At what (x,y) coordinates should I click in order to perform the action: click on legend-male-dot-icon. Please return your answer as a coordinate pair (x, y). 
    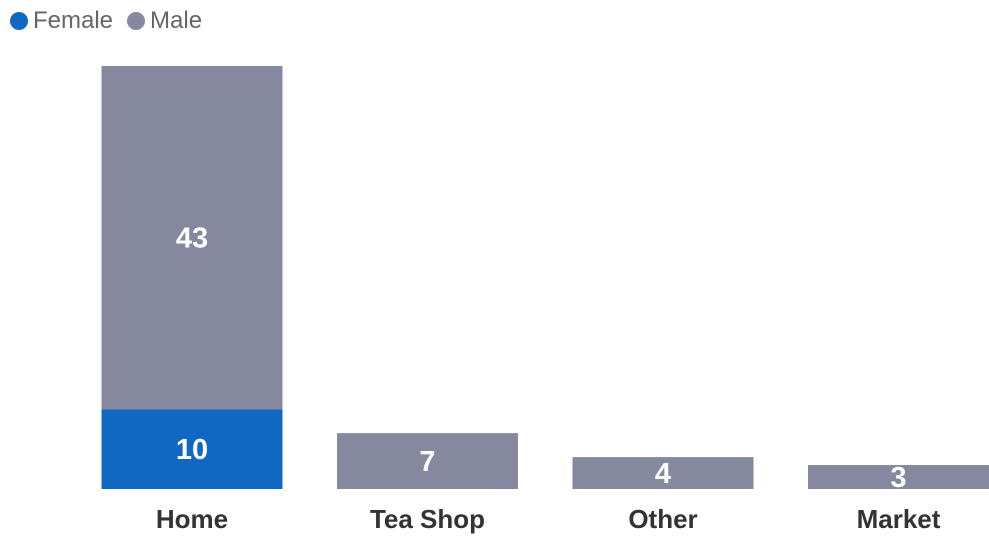
    Looking at the image, I should click on (136, 21).